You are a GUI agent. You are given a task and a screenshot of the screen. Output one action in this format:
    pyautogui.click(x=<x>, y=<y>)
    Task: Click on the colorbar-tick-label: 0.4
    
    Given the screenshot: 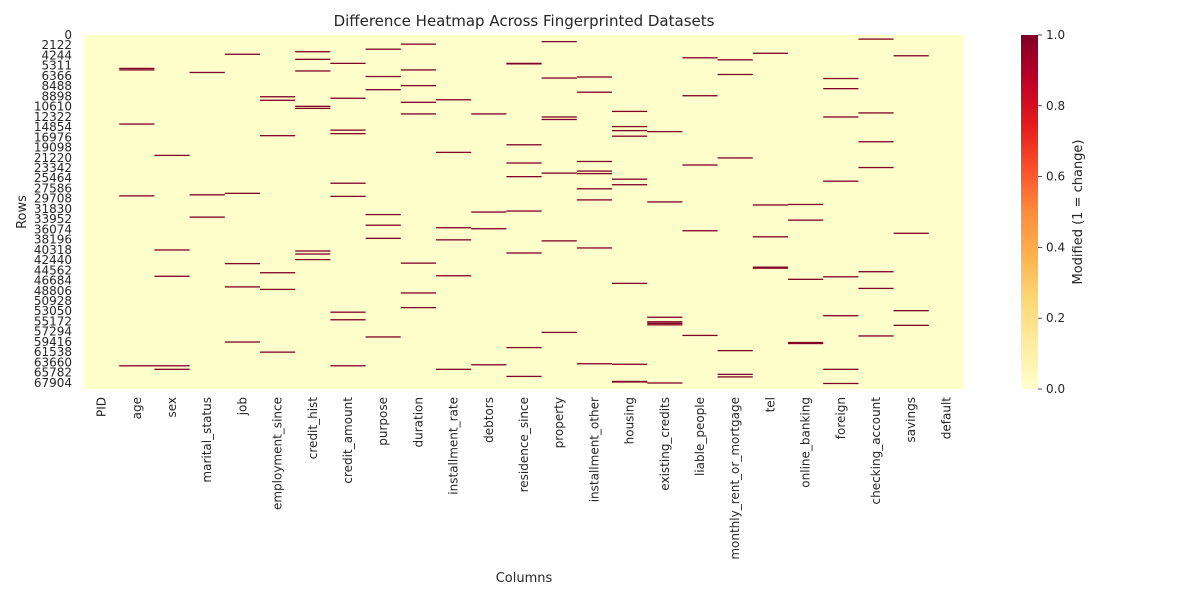 What is the action you would take?
    pyautogui.click(x=1055, y=247)
    